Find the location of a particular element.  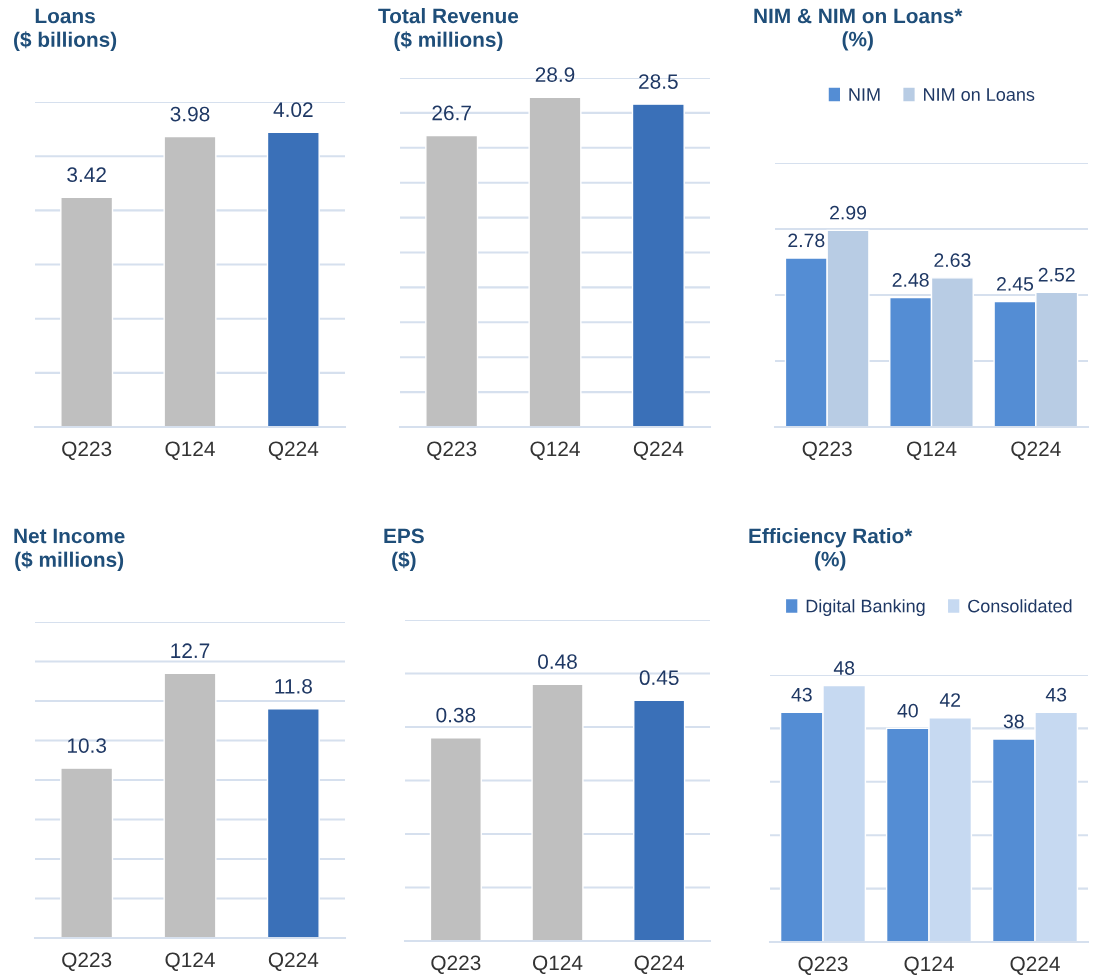

data-label: 2.78 is located at coordinates (806, 240).